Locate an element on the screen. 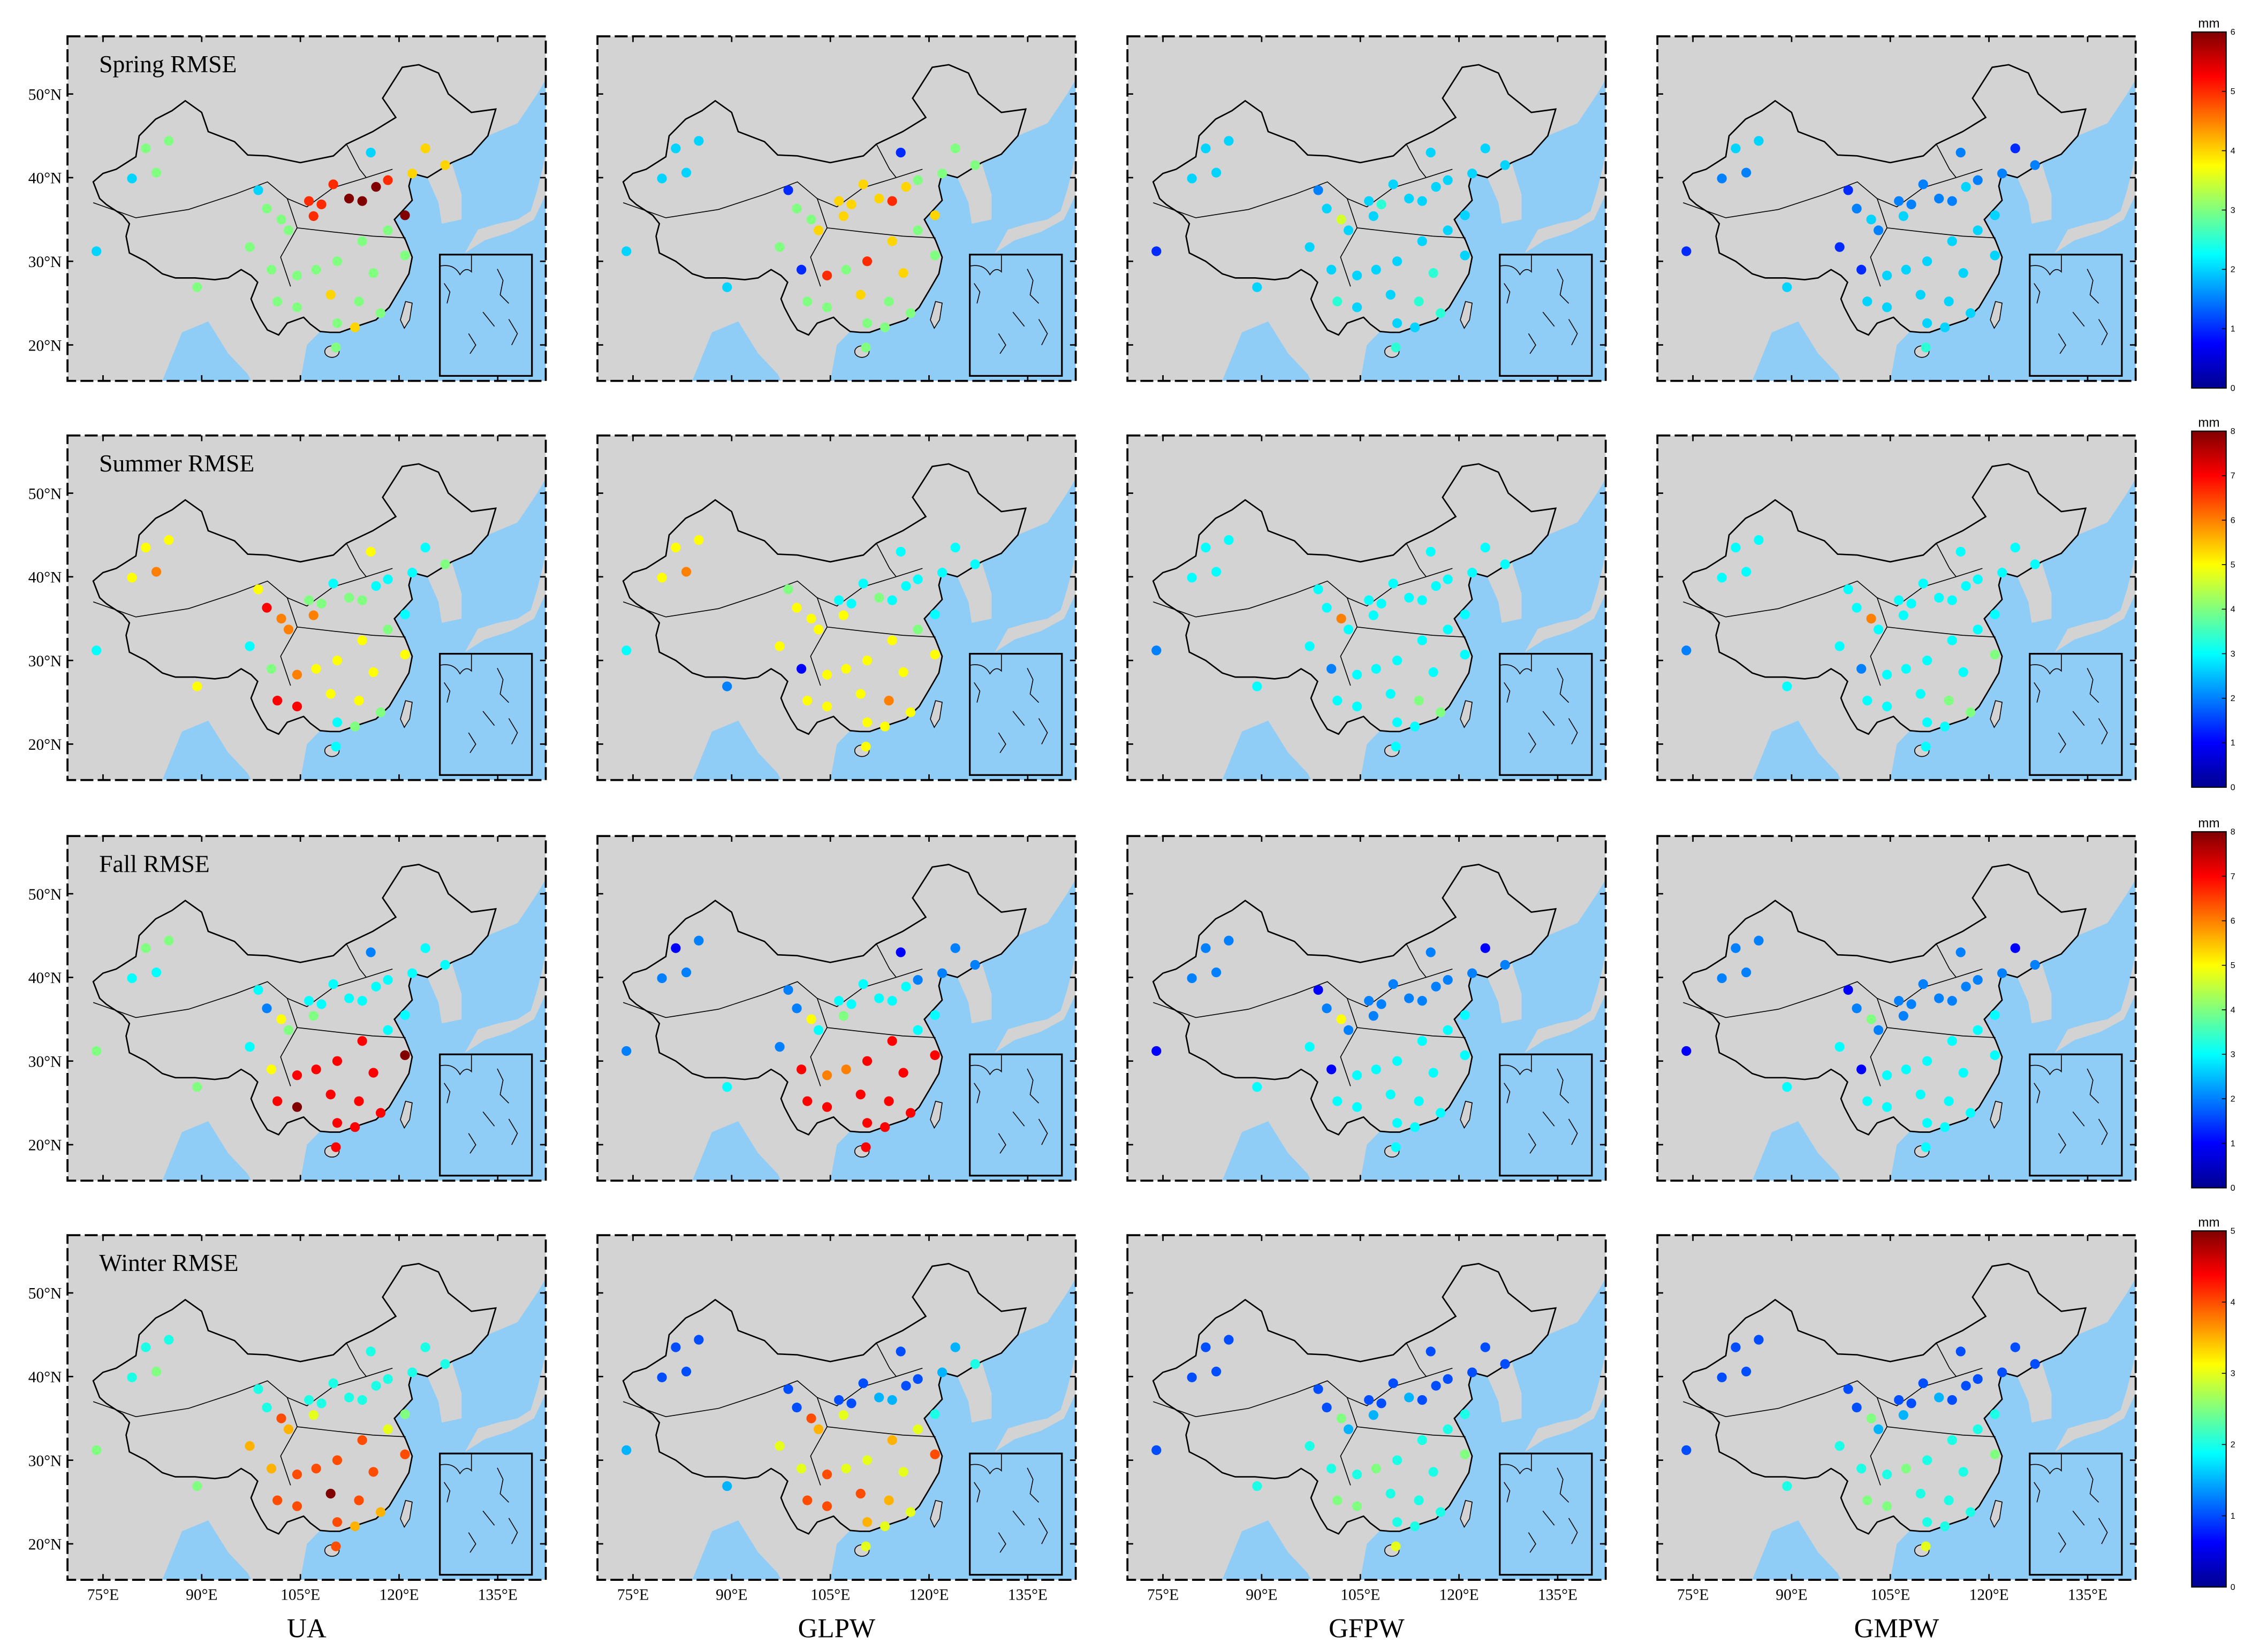 The height and width of the screenshot is (1652, 2252). colorbar-tick-label: 5 is located at coordinates (2233, 565).